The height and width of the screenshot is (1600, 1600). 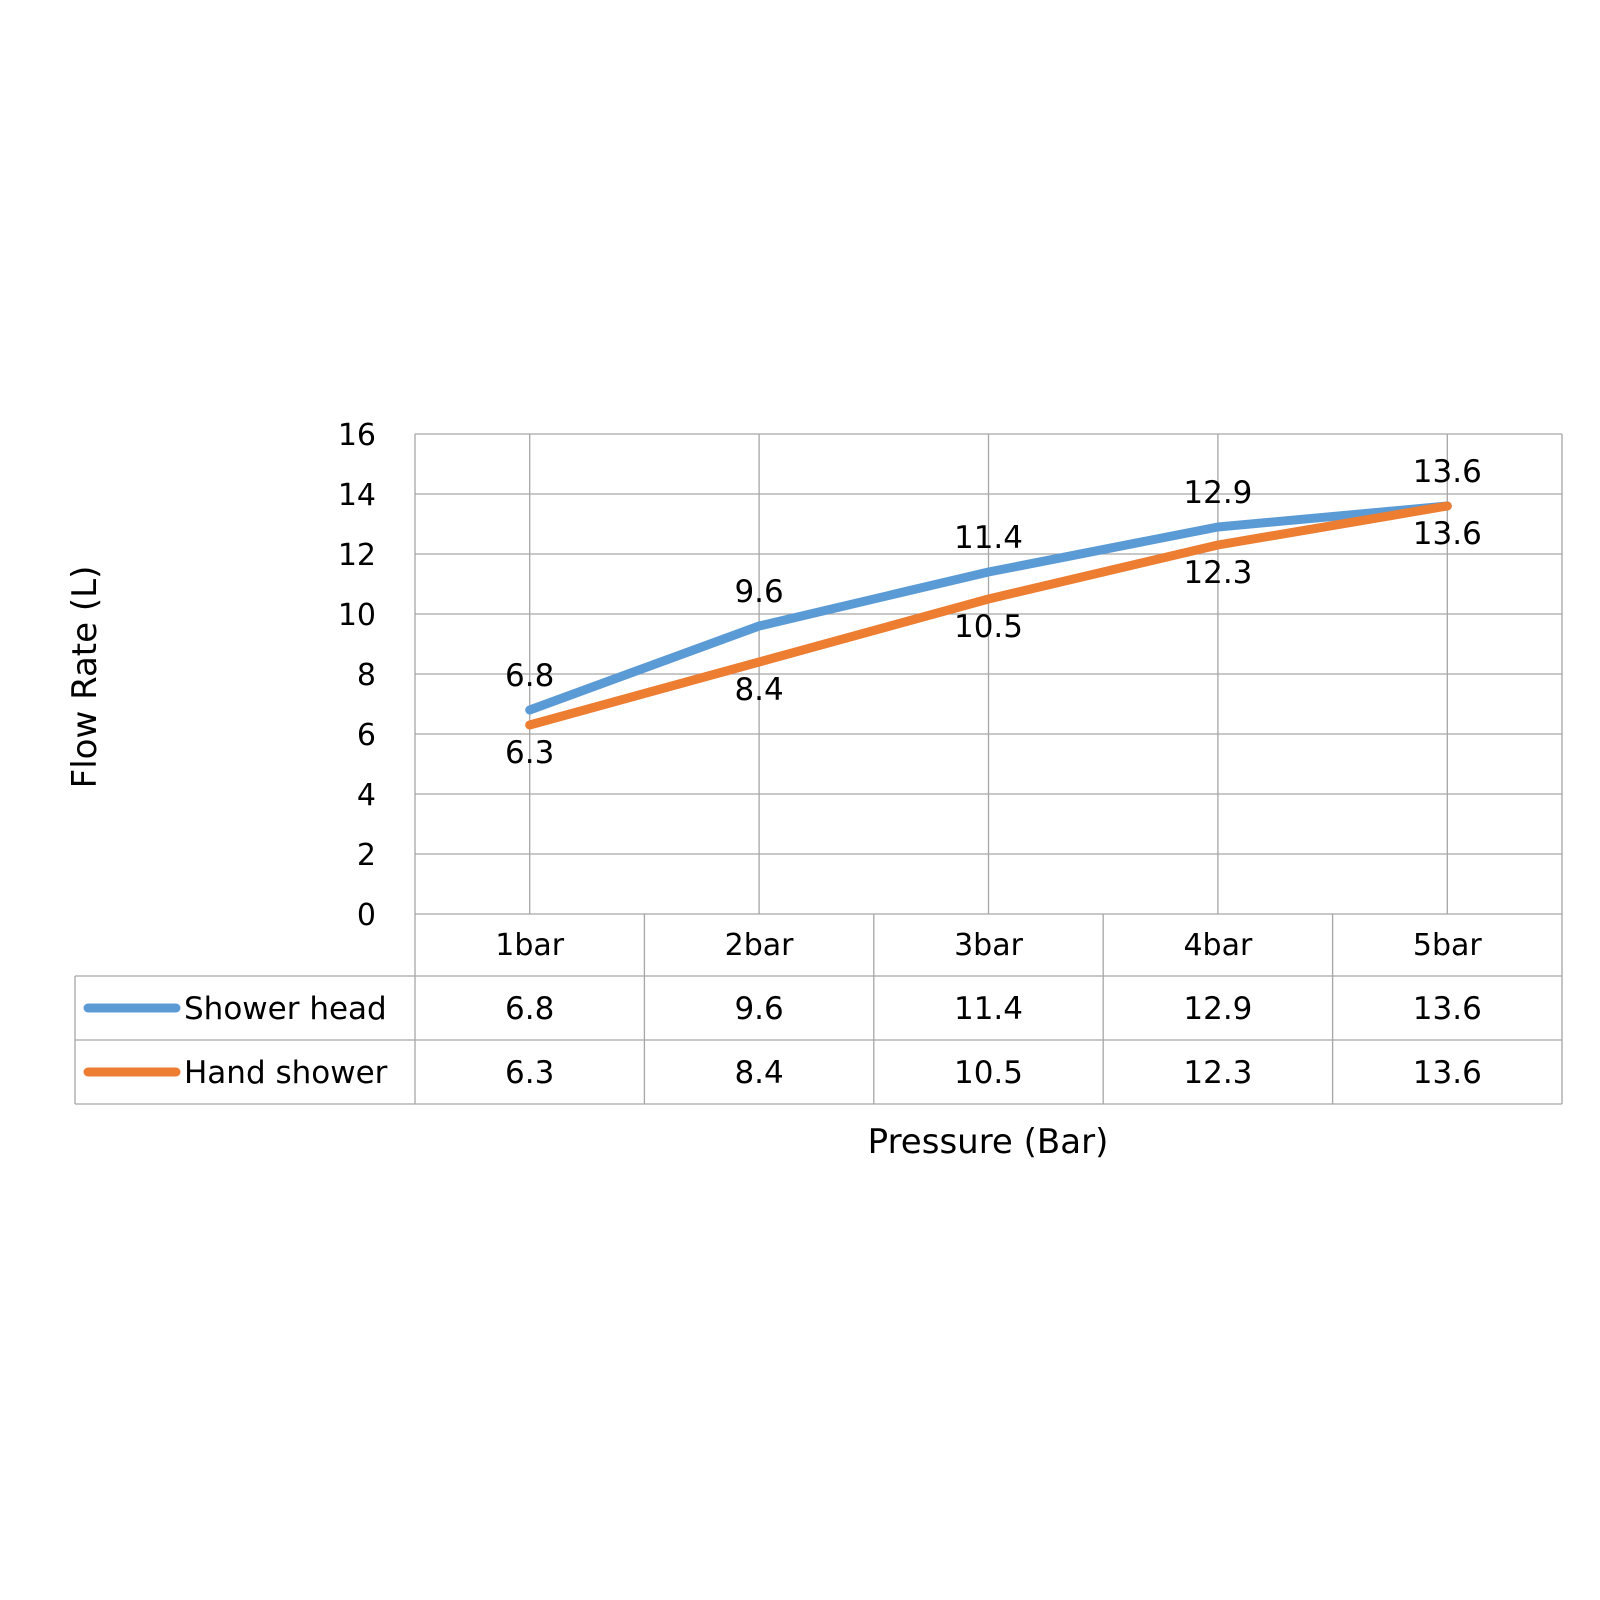 What do you see at coordinates (988, 538) in the screenshot?
I see `data-label: 11.4` at bounding box center [988, 538].